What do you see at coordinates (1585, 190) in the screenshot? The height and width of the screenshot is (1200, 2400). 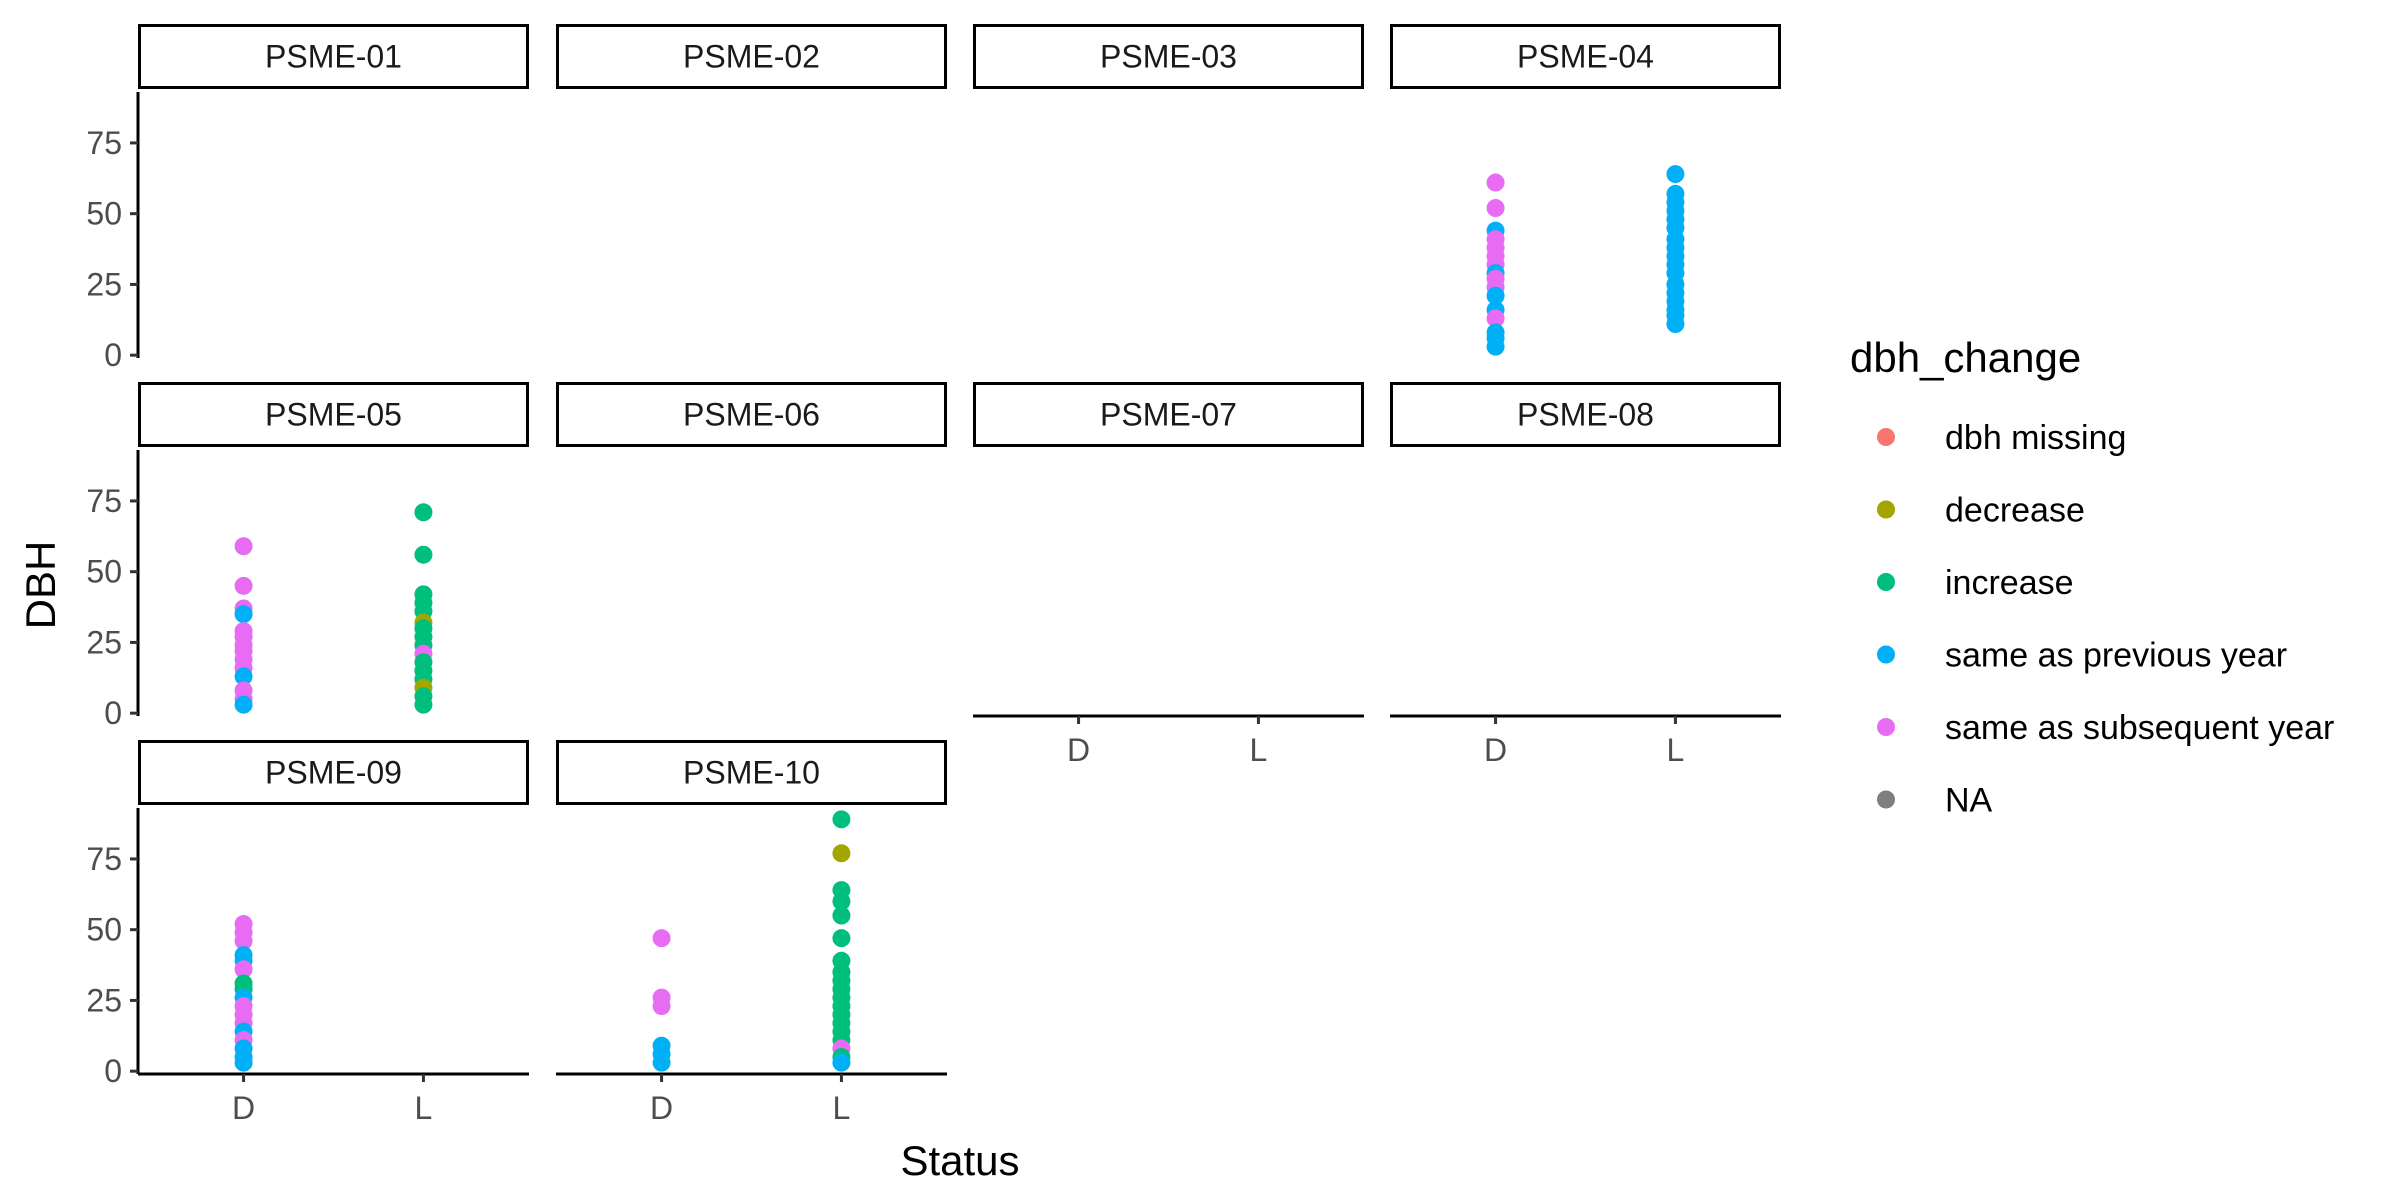 I see `facet-psme-04: PSME-04` at bounding box center [1585, 190].